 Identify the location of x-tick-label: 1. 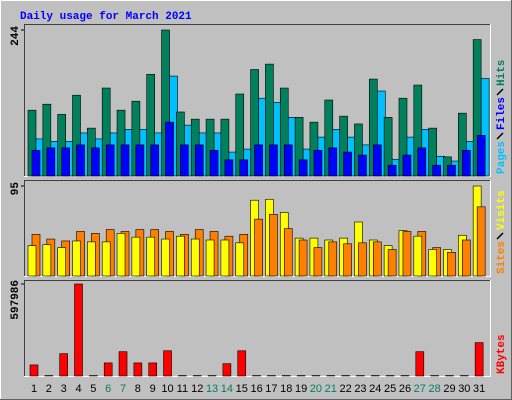
(34, 389).